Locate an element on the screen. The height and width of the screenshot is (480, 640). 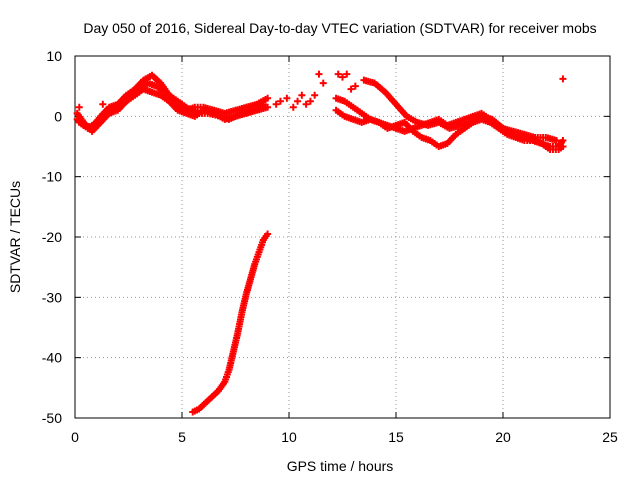
y-tick-label: 10 is located at coordinates (54, 56).